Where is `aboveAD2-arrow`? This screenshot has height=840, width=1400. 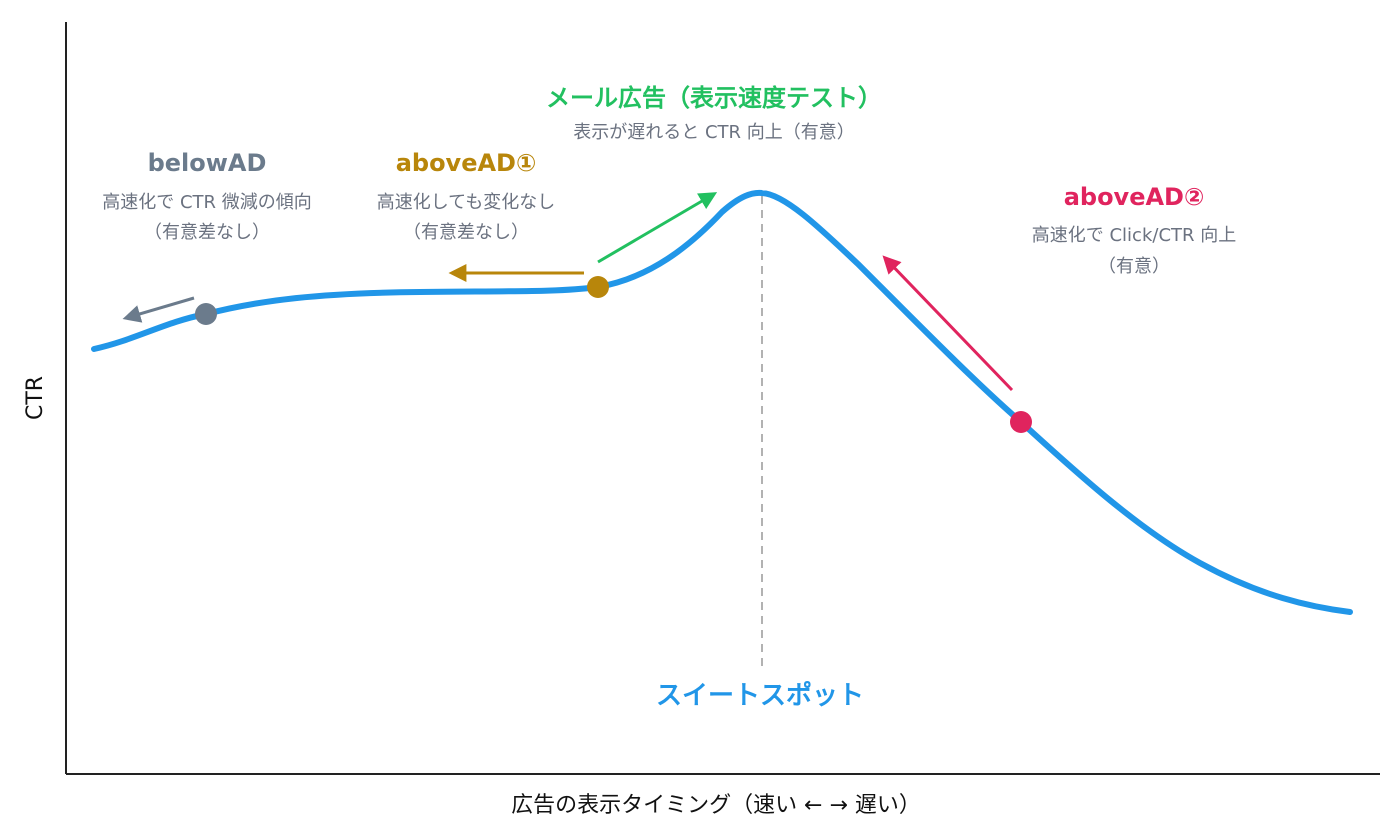
aboveAD2-arrow is located at coordinates (948, 323).